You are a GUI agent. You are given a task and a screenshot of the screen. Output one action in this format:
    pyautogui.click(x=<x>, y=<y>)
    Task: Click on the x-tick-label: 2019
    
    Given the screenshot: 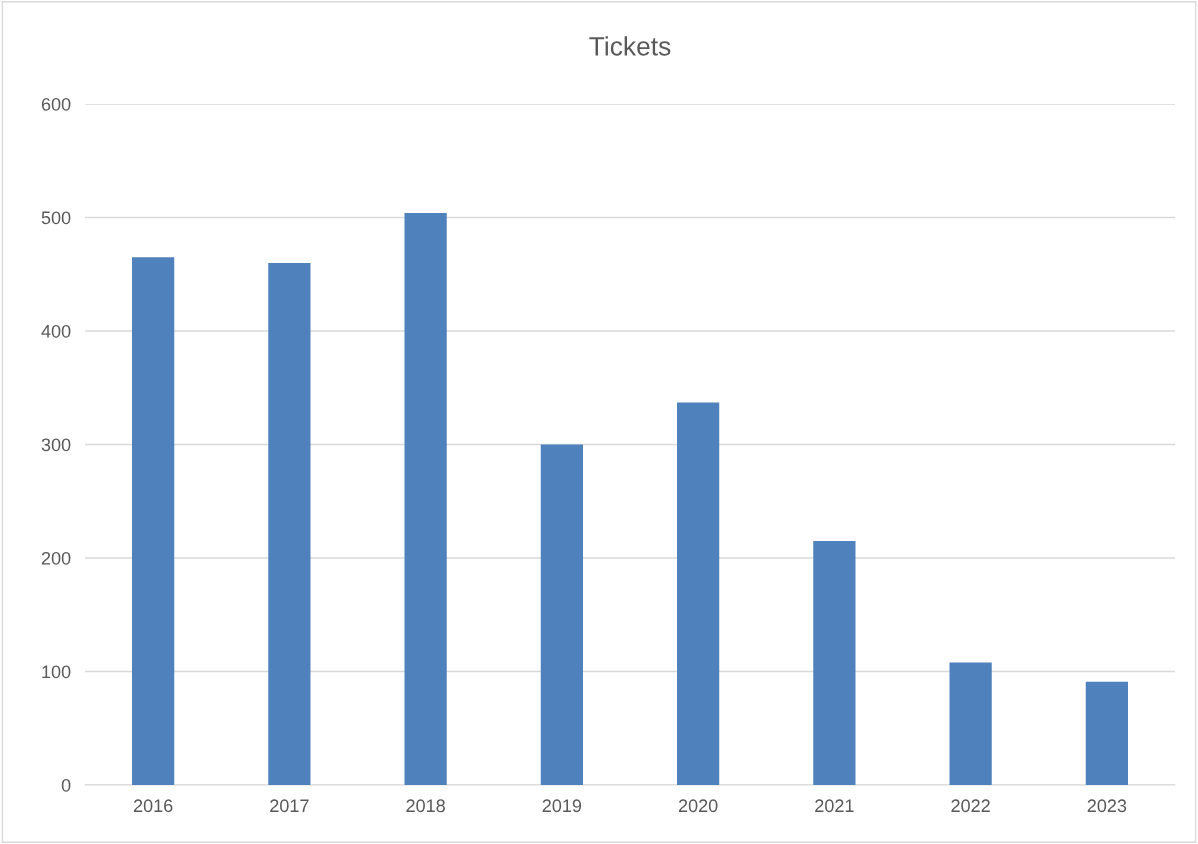 What is the action you would take?
    pyautogui.click(x=562, y=806)
    